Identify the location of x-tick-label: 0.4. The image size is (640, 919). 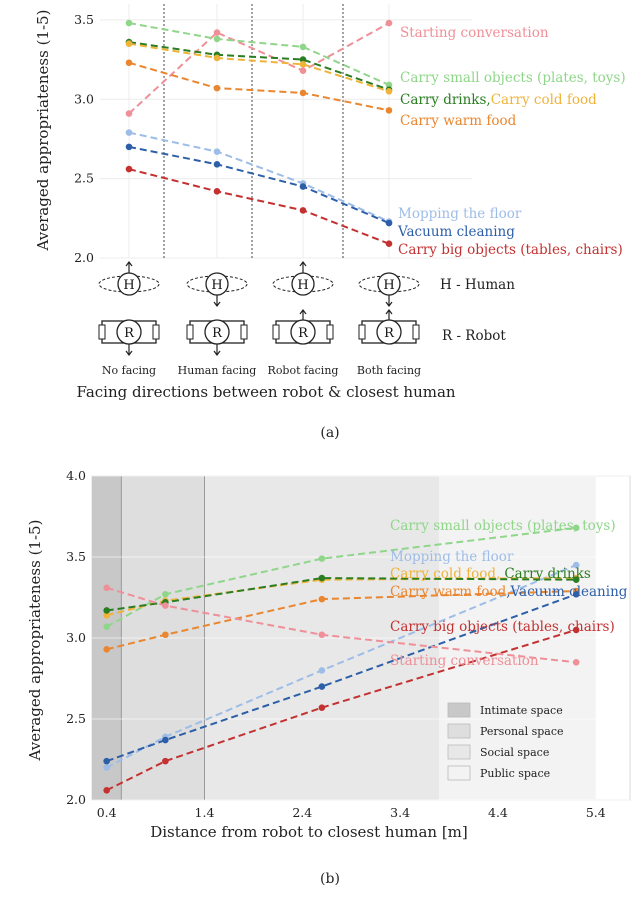
(107, 812).